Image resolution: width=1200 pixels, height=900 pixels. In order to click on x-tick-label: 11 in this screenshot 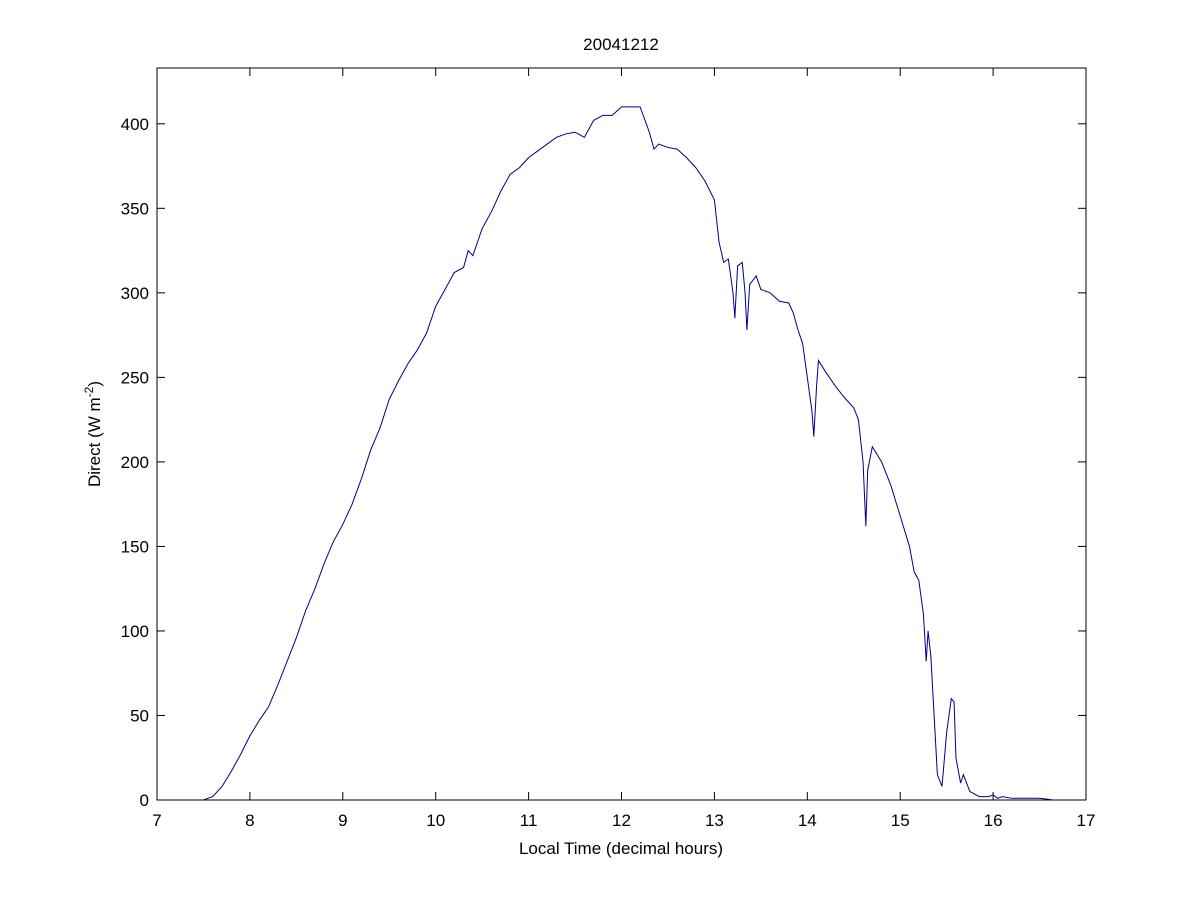, I will do `click(529, 820)`.